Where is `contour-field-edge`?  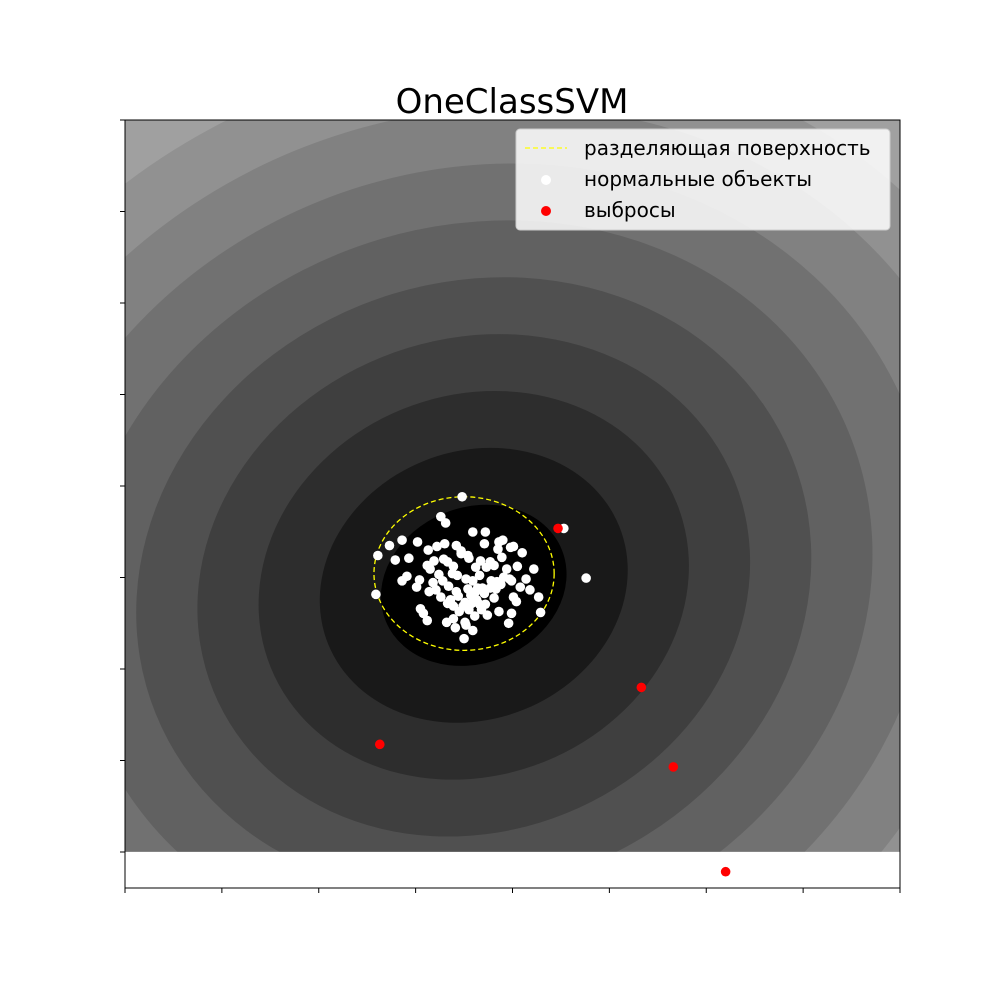 contour-field-edge is located at coordinates (512, 870).